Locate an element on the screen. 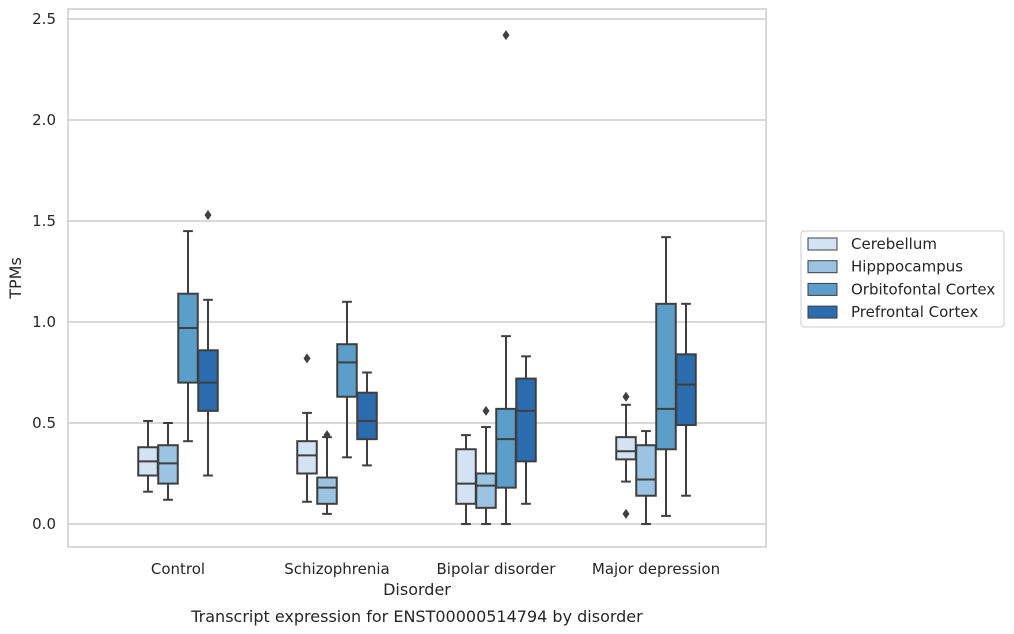 This screenshot has height=634, width=1014. legend-label: Cerebellum is located at coordinates (894, 244).